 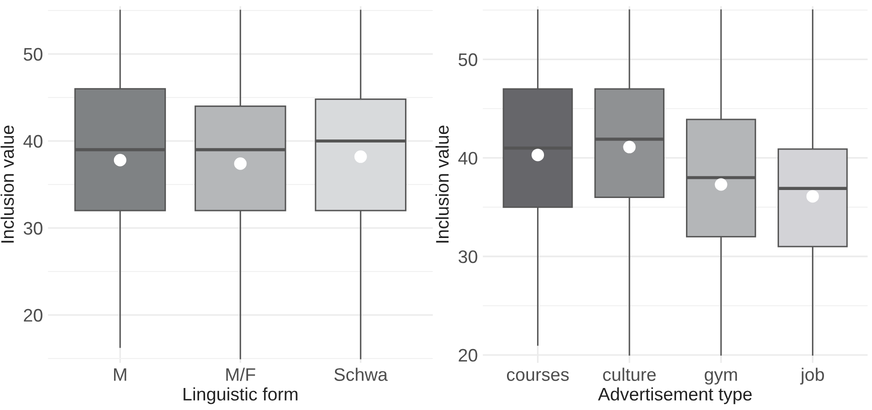 What do you see at coordinates (812, 376) in the screenshot?
I see `x-tick-label: job` at bounding box center [812, 376].